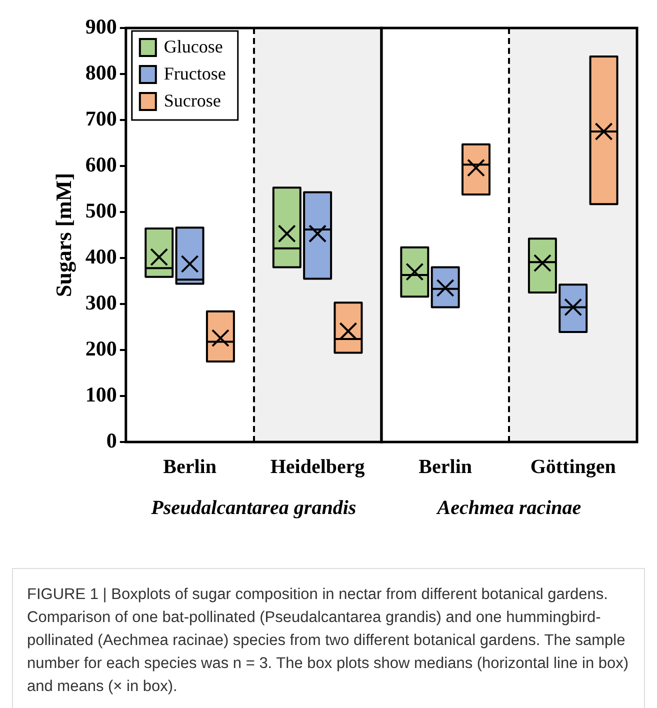  What do you see at coordinates (63, 235) in the screenshot?
I see `y-axis-title: Sugars [mM]` at bounding box center [63, 235].